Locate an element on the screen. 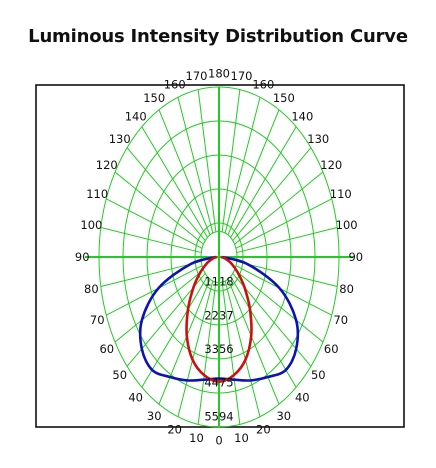 This screenshot has height=468, width=436. series-layer is located at coordinates (219, 319).